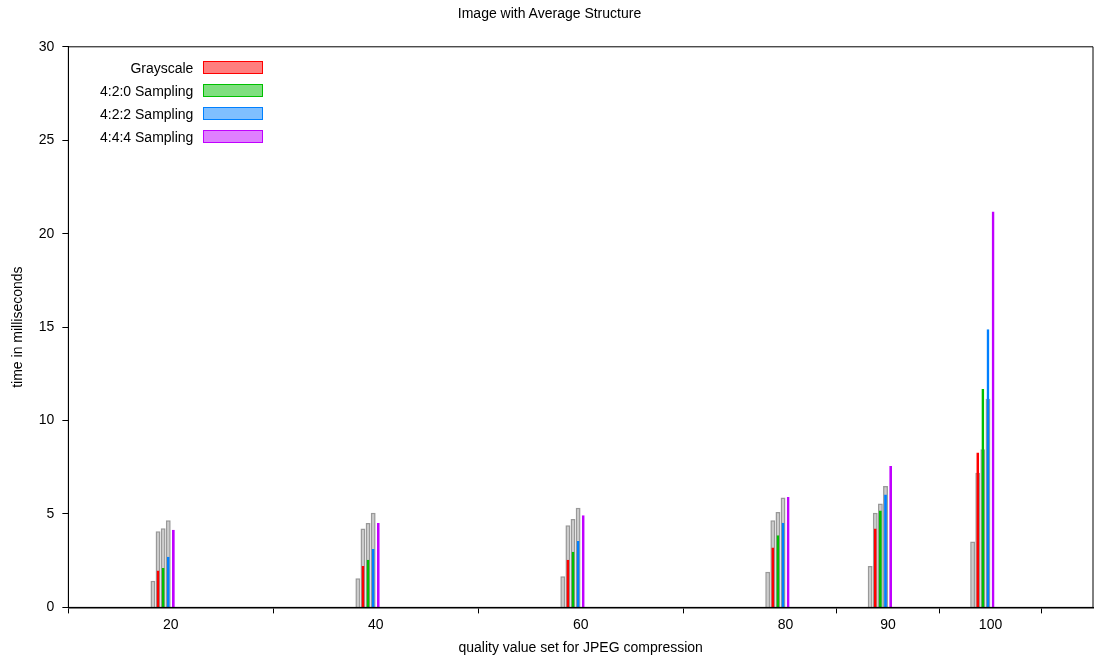  What do you see at coordinates (46, 419) in the screenshot?
I see `y-tick-label: 10` at bounding box center [46, 419].